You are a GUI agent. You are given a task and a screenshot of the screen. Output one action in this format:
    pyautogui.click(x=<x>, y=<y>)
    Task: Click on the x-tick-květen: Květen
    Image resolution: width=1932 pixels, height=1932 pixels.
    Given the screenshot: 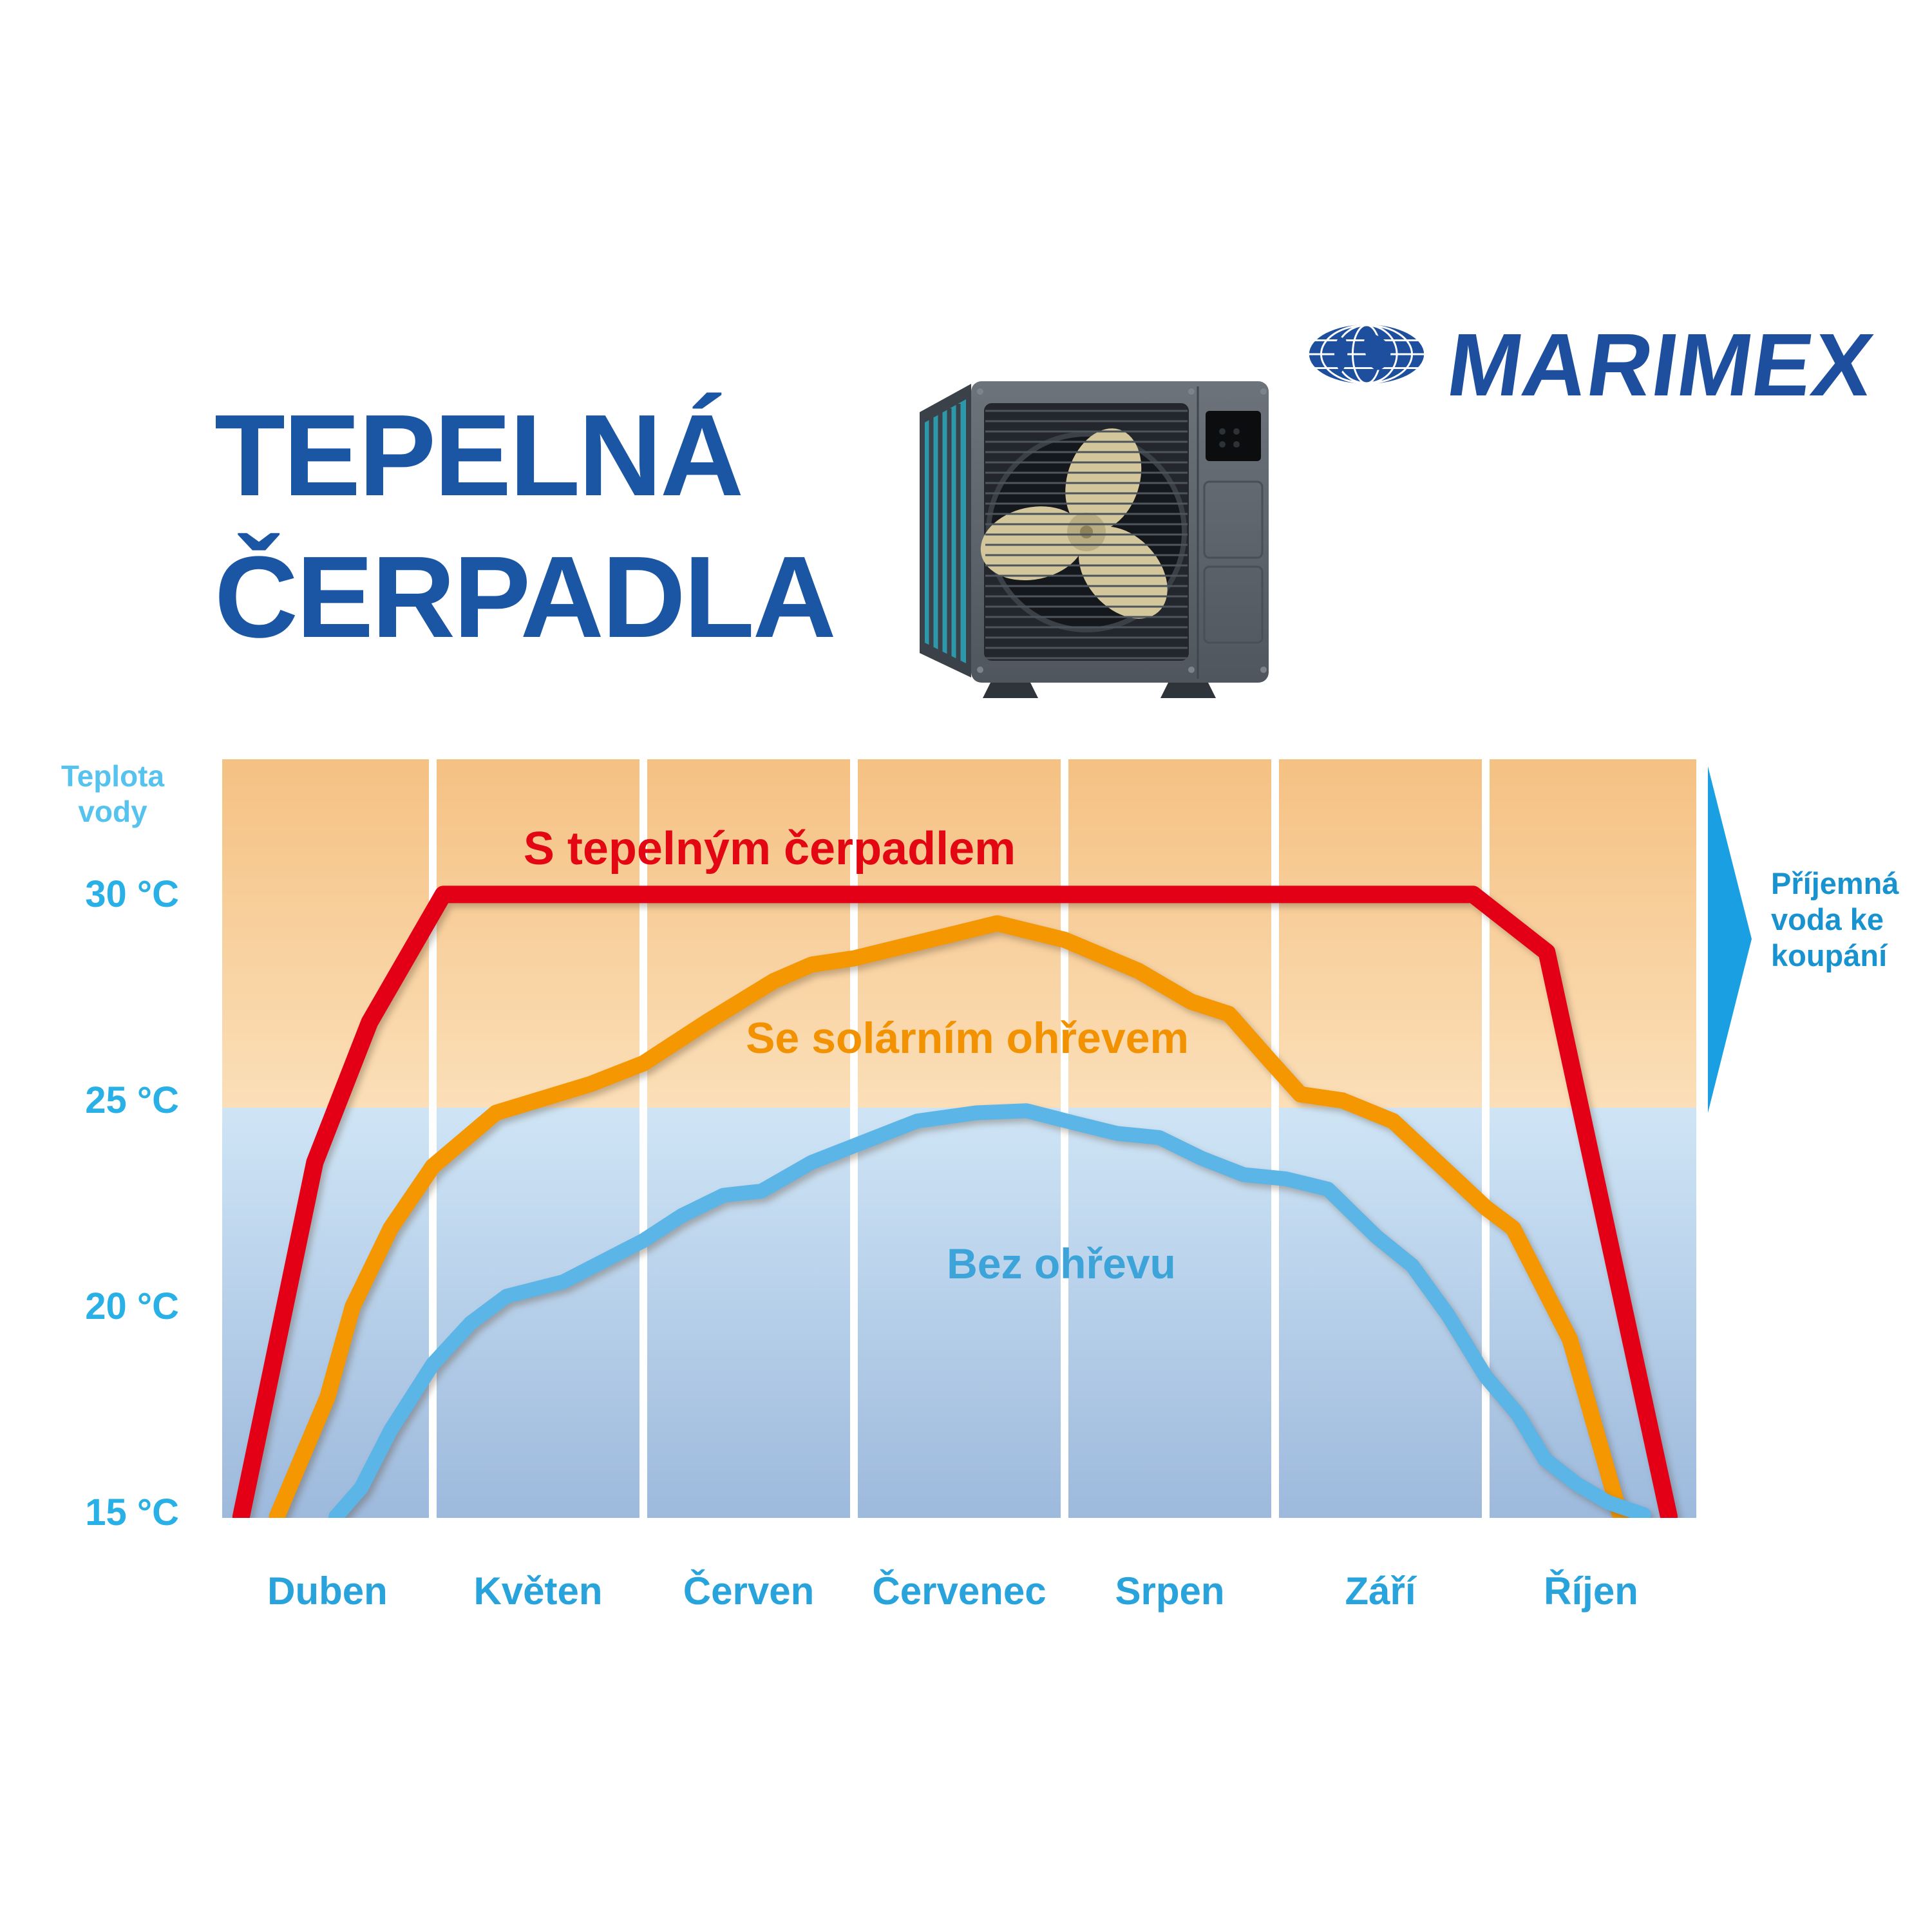 What is the action you would take?
    pyautogui.click(x=538, y=1591)
    